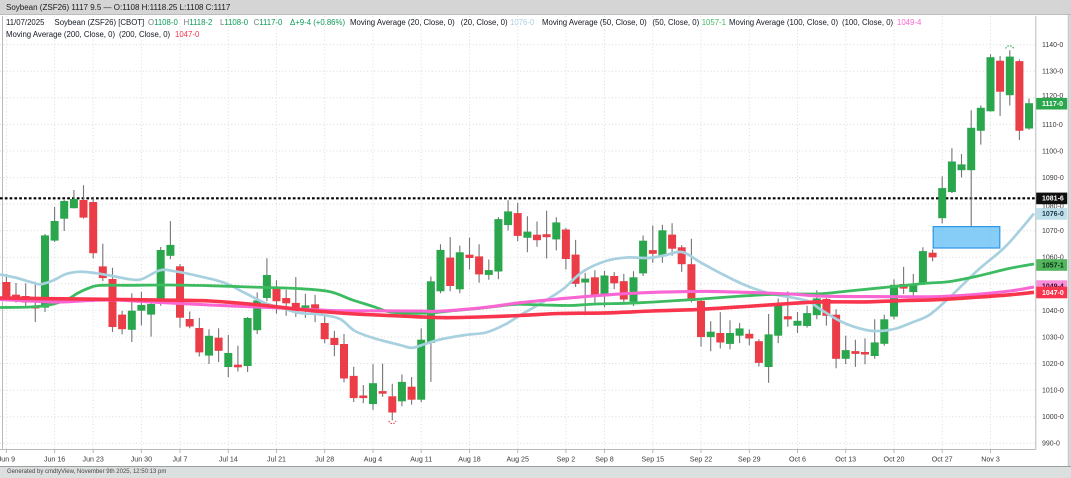 This screenshot has width=1071, height=478. What do you see at coordinates (228, 460) in the screenshot?
I see `svg-text: Jul 14` at bounding box center [228, 460].